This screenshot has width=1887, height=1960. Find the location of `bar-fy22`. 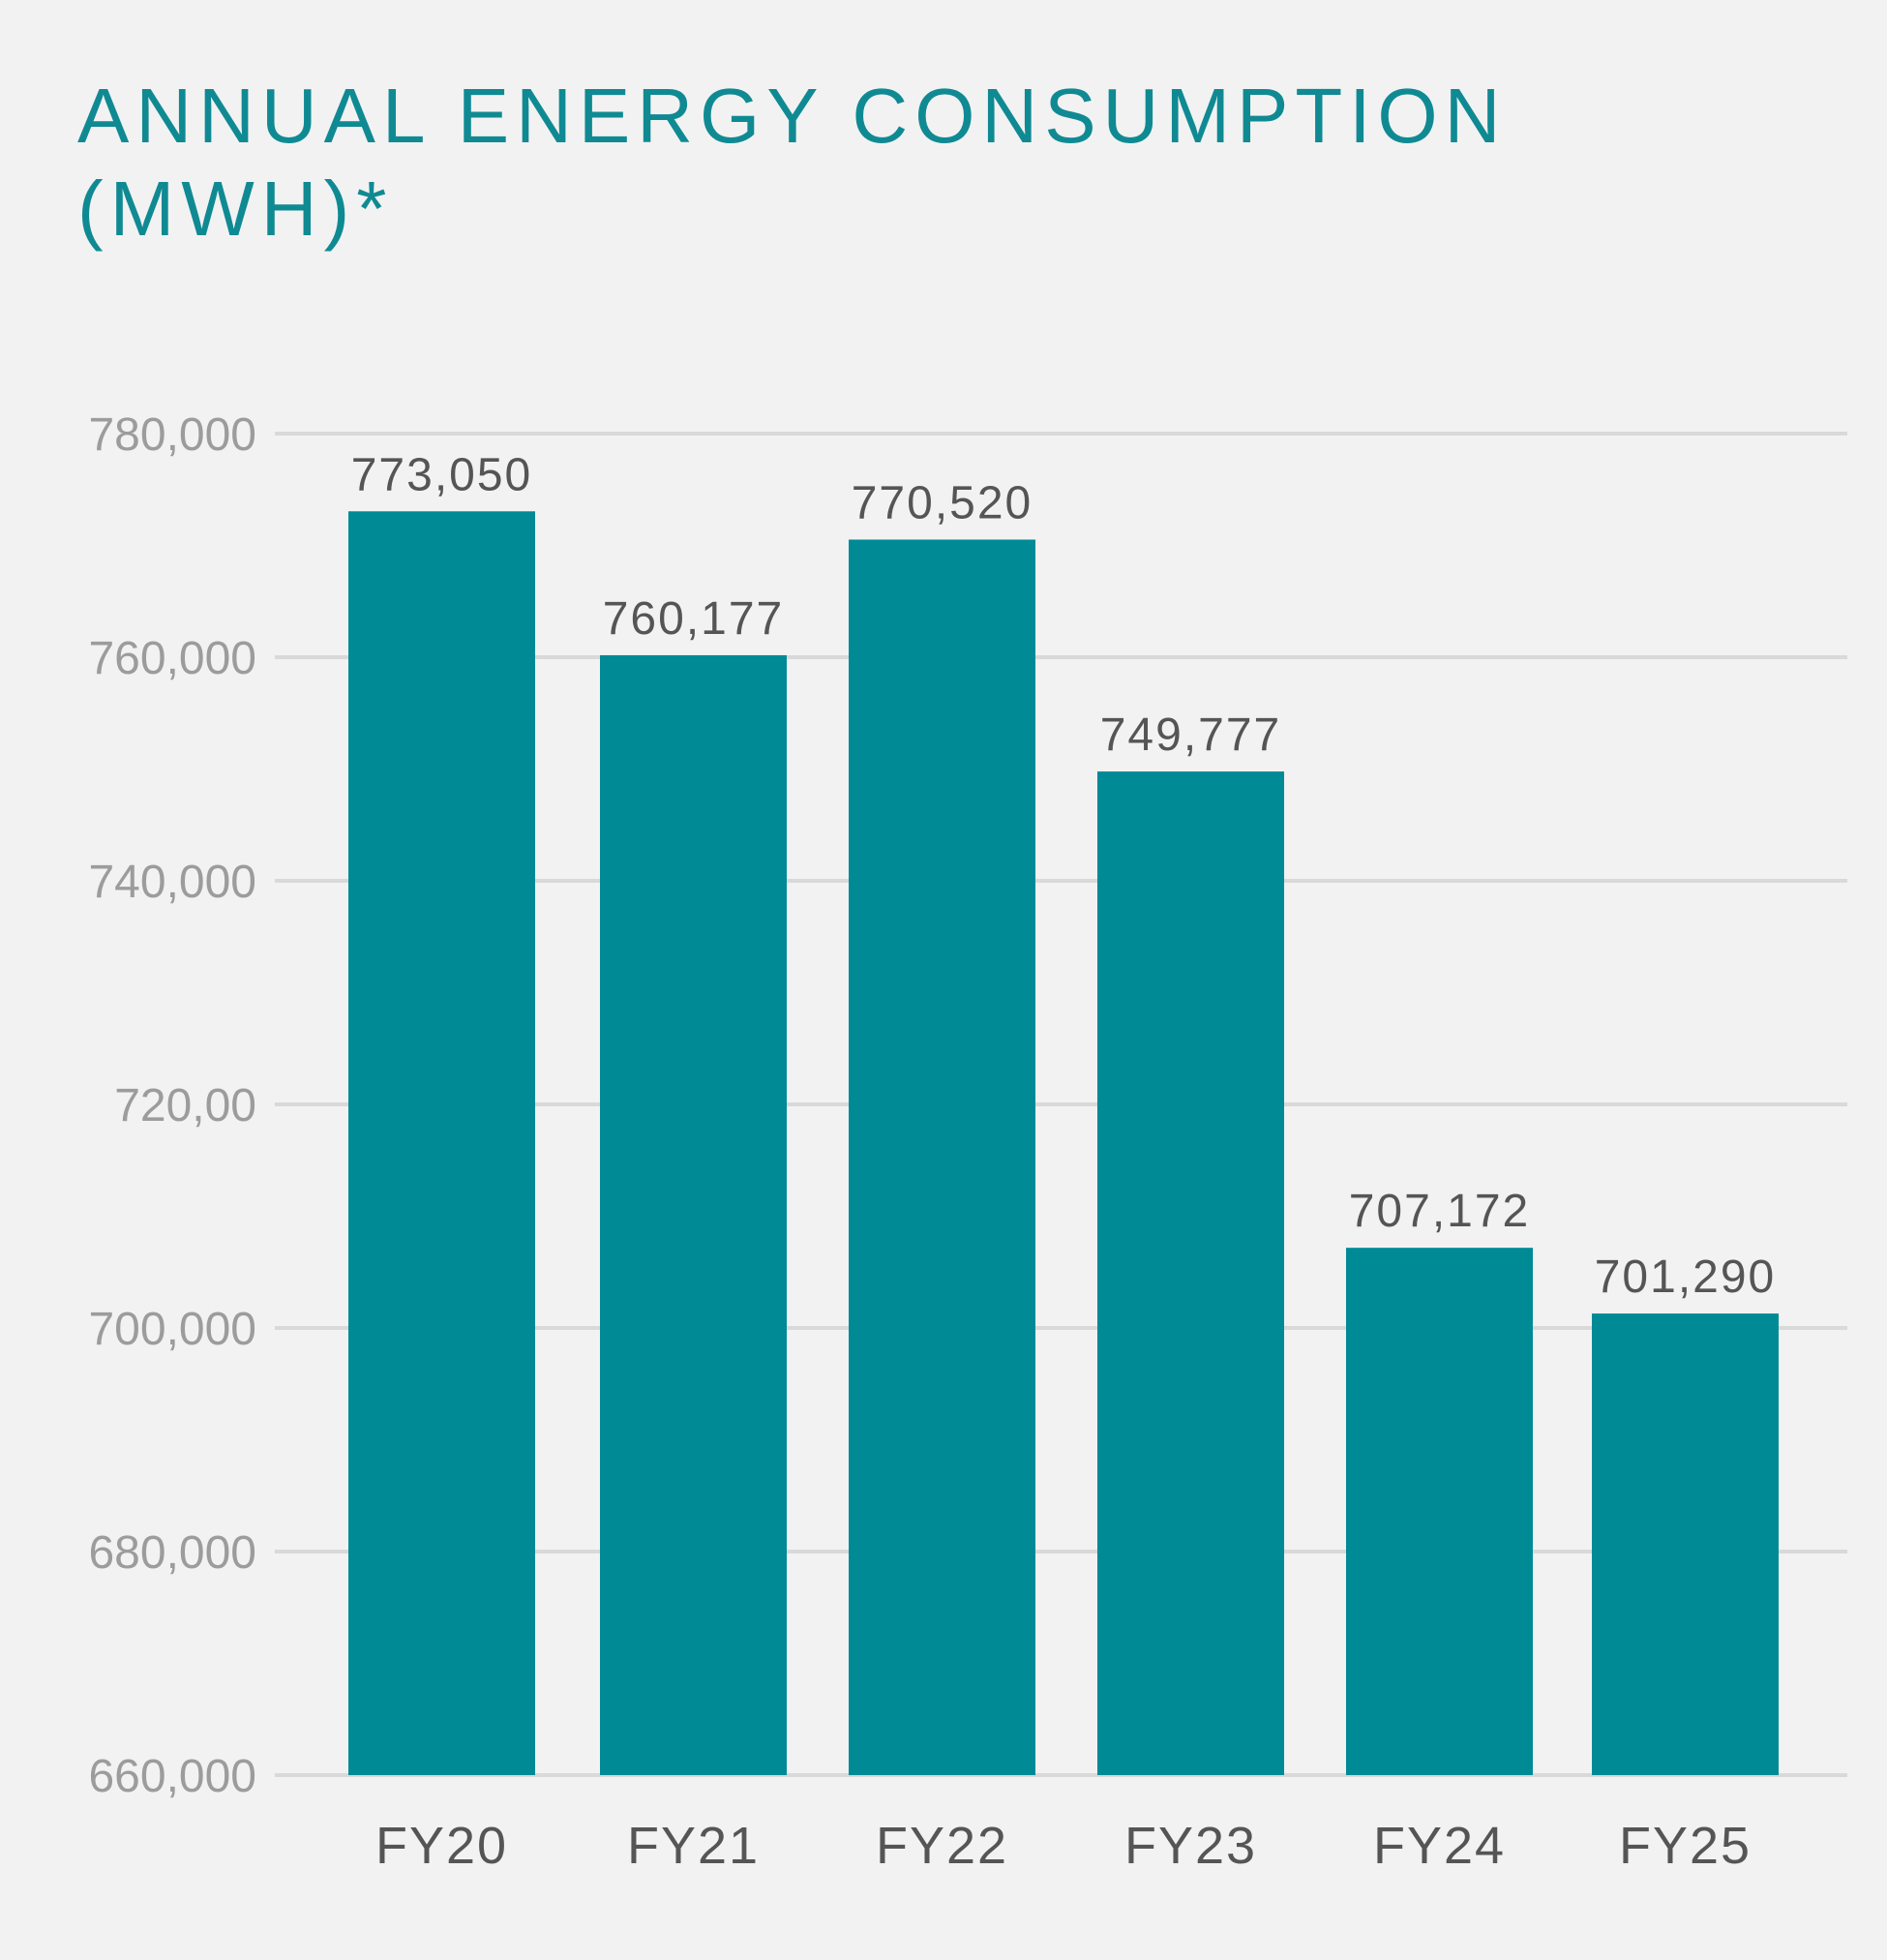

bar-fy22 is located at coordinates (942, 1157).